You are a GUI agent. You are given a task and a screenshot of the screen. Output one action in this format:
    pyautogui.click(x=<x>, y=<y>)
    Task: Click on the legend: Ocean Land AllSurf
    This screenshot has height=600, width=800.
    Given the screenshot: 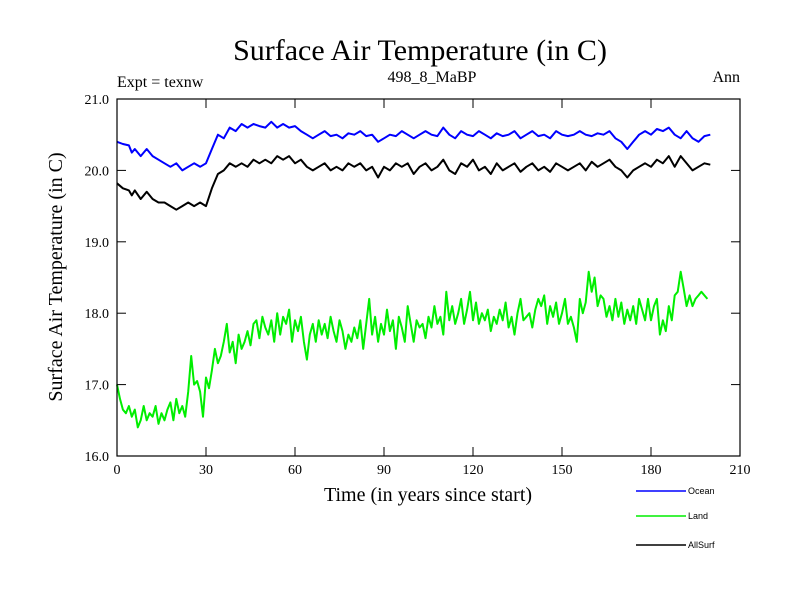 What is the action you would take?
    pyautogui.click(x=675, y=518)
    